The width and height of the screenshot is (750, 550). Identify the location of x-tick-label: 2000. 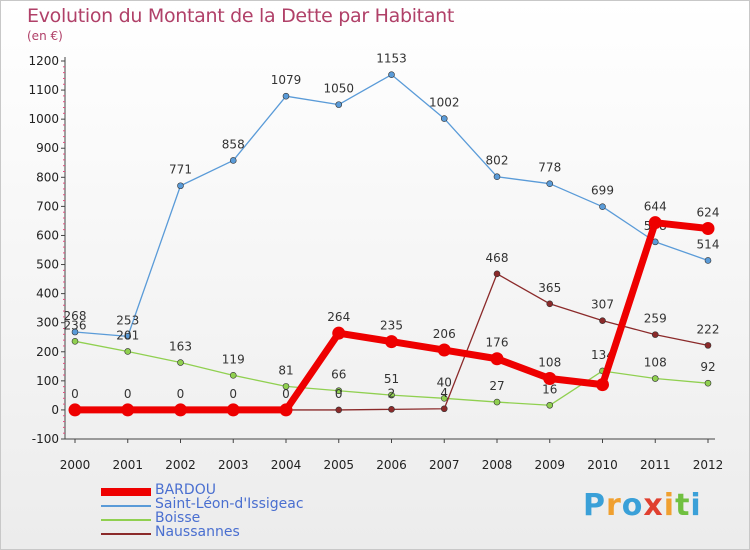
(75, 465).